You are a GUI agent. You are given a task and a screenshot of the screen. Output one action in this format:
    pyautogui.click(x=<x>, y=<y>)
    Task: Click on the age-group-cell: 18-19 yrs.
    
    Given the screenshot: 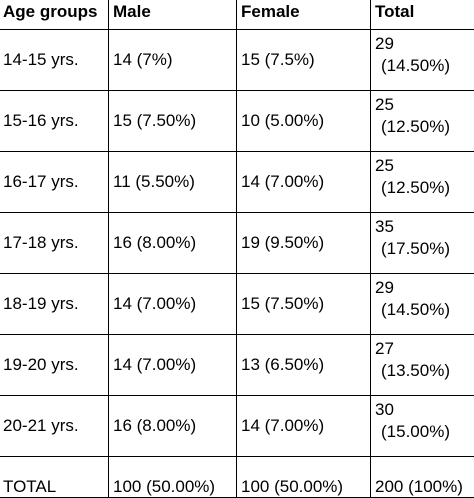 What is the action you would take?
    pyautogui.click(x=54, y=304)
    